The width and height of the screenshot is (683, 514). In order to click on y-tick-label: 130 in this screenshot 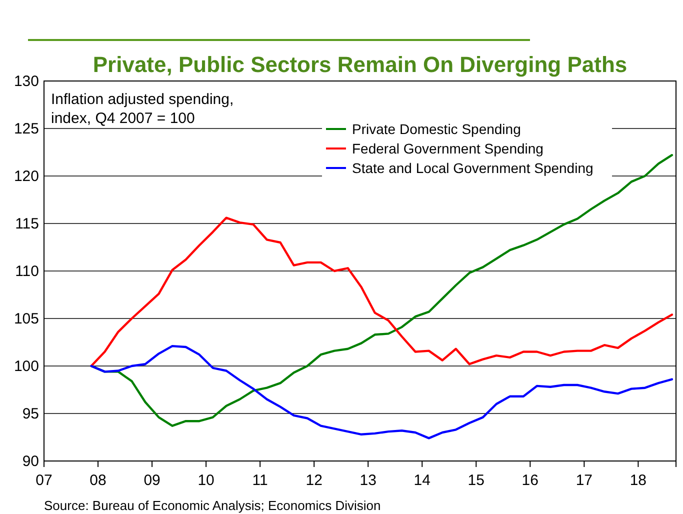, I will do `click(26, 81)`.